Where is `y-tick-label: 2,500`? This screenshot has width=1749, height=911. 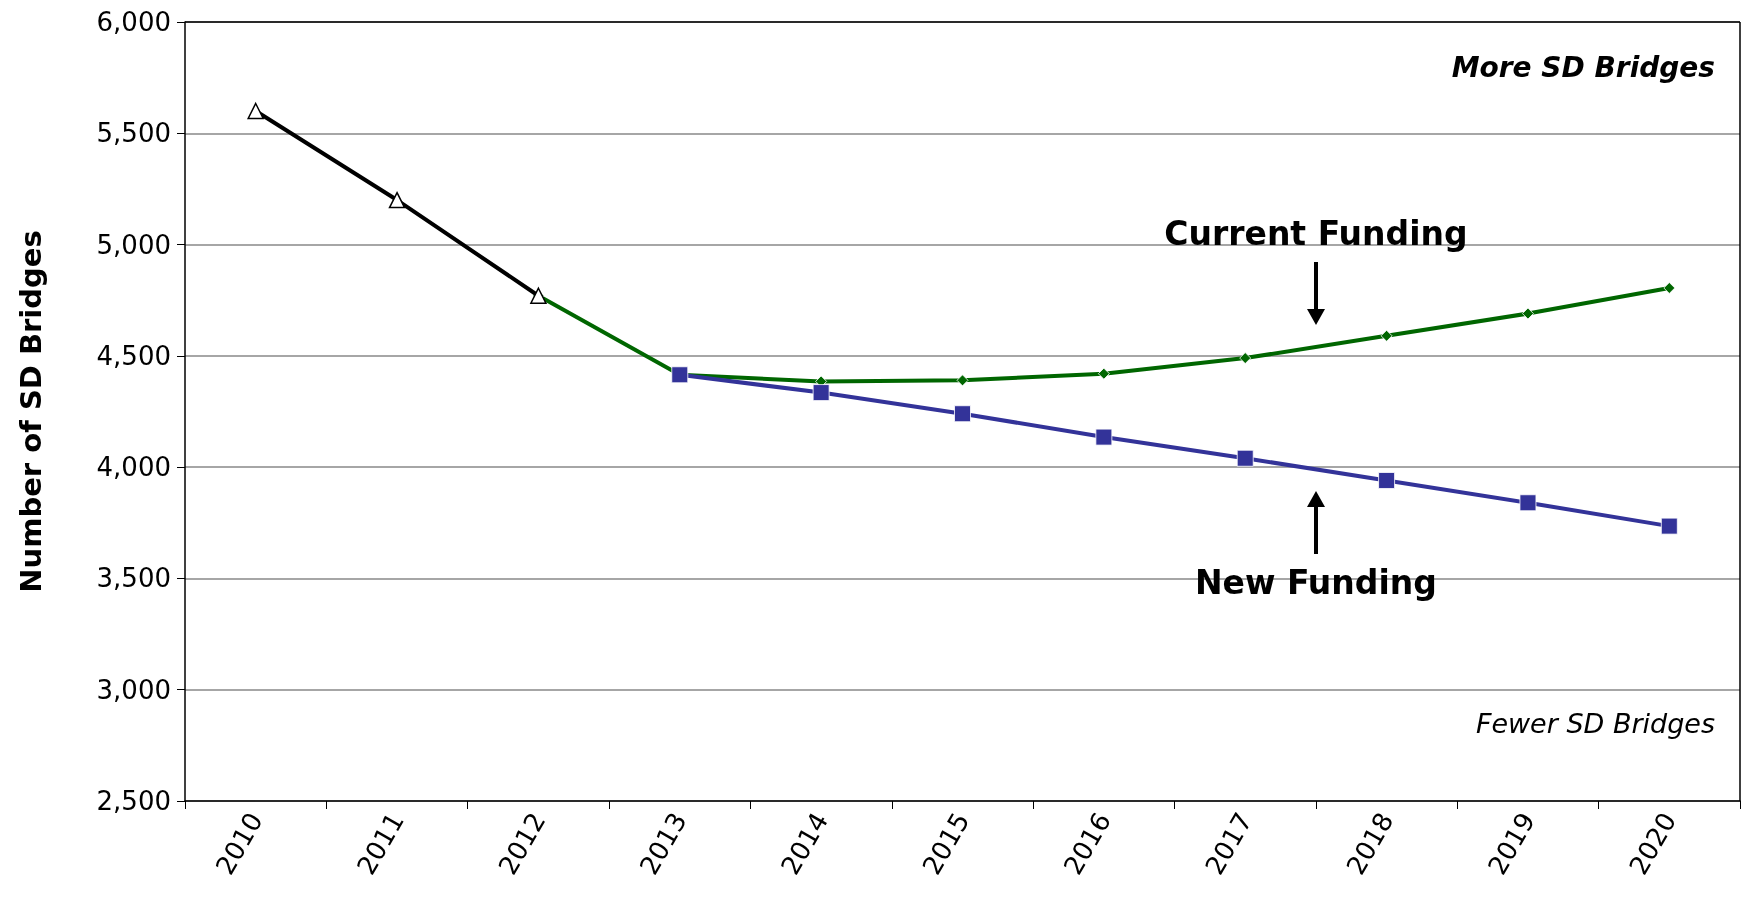
y-tick-label: 2,500 is located at coordinates (133, 801).